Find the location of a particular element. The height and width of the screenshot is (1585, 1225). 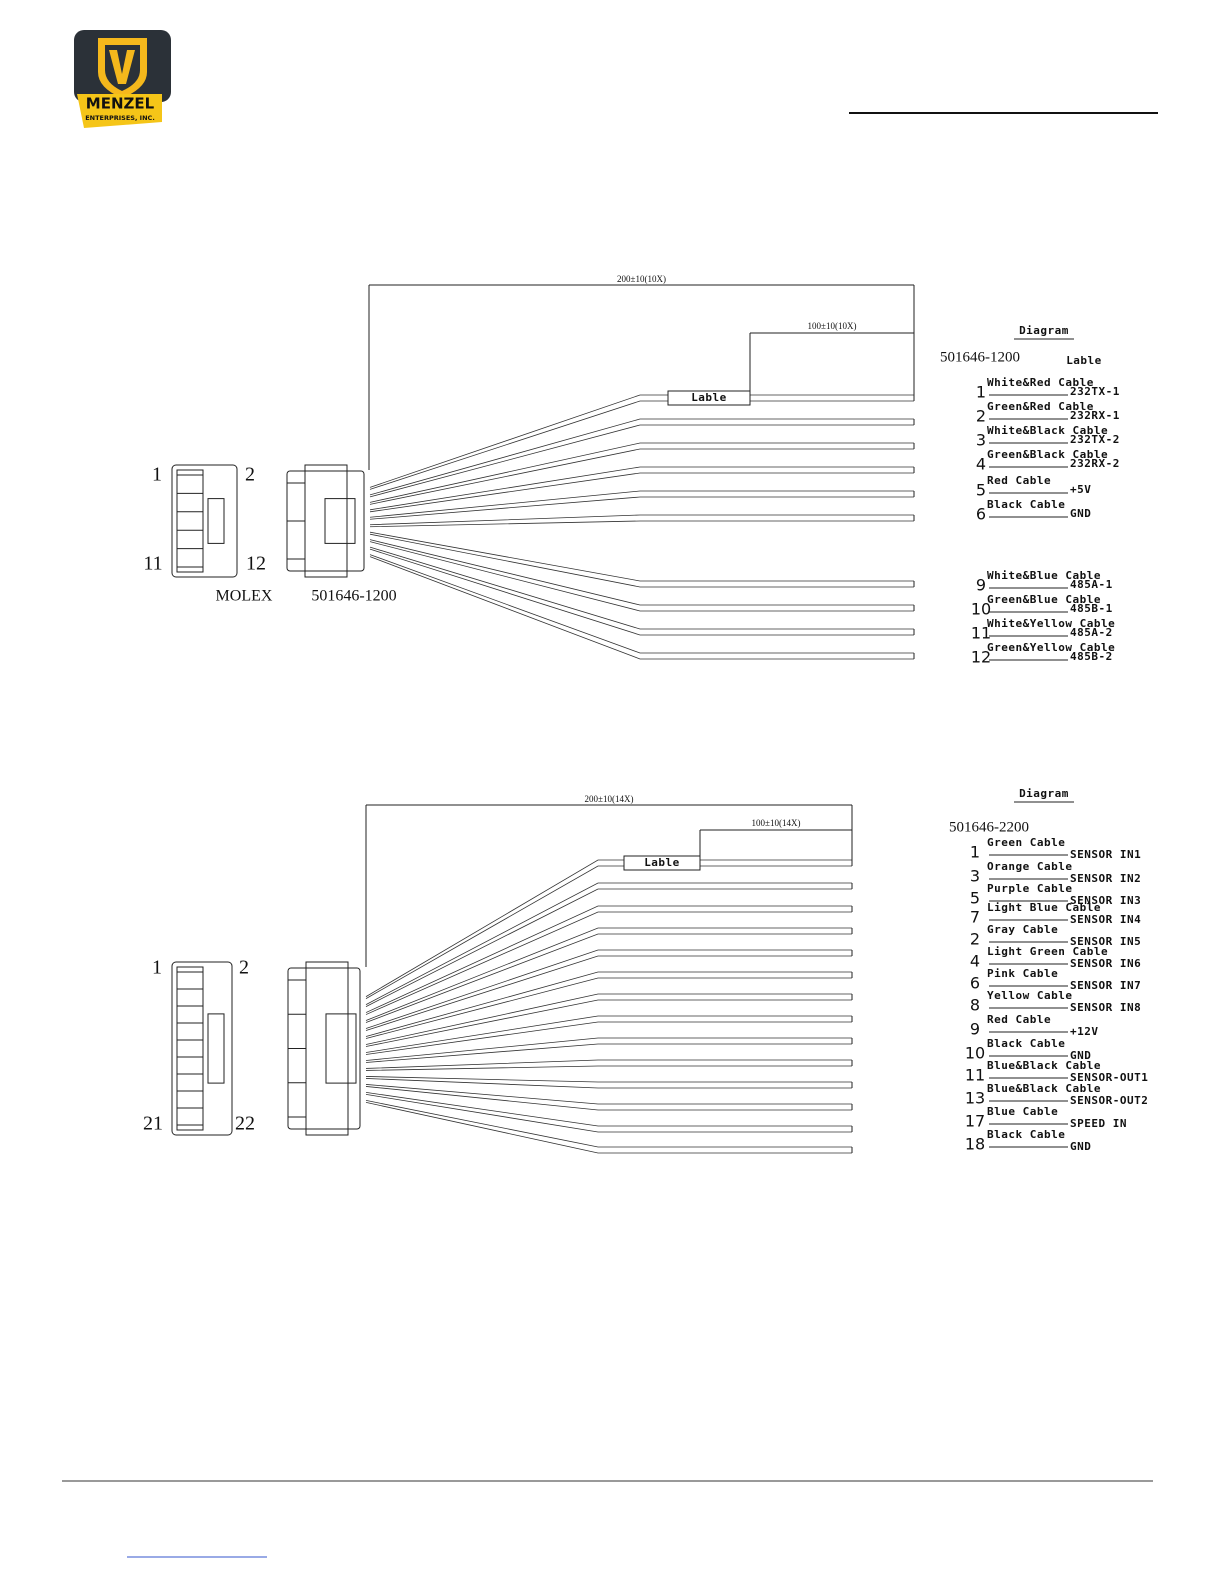

legend-signal: GND is located at coordinates (1080, 1055).